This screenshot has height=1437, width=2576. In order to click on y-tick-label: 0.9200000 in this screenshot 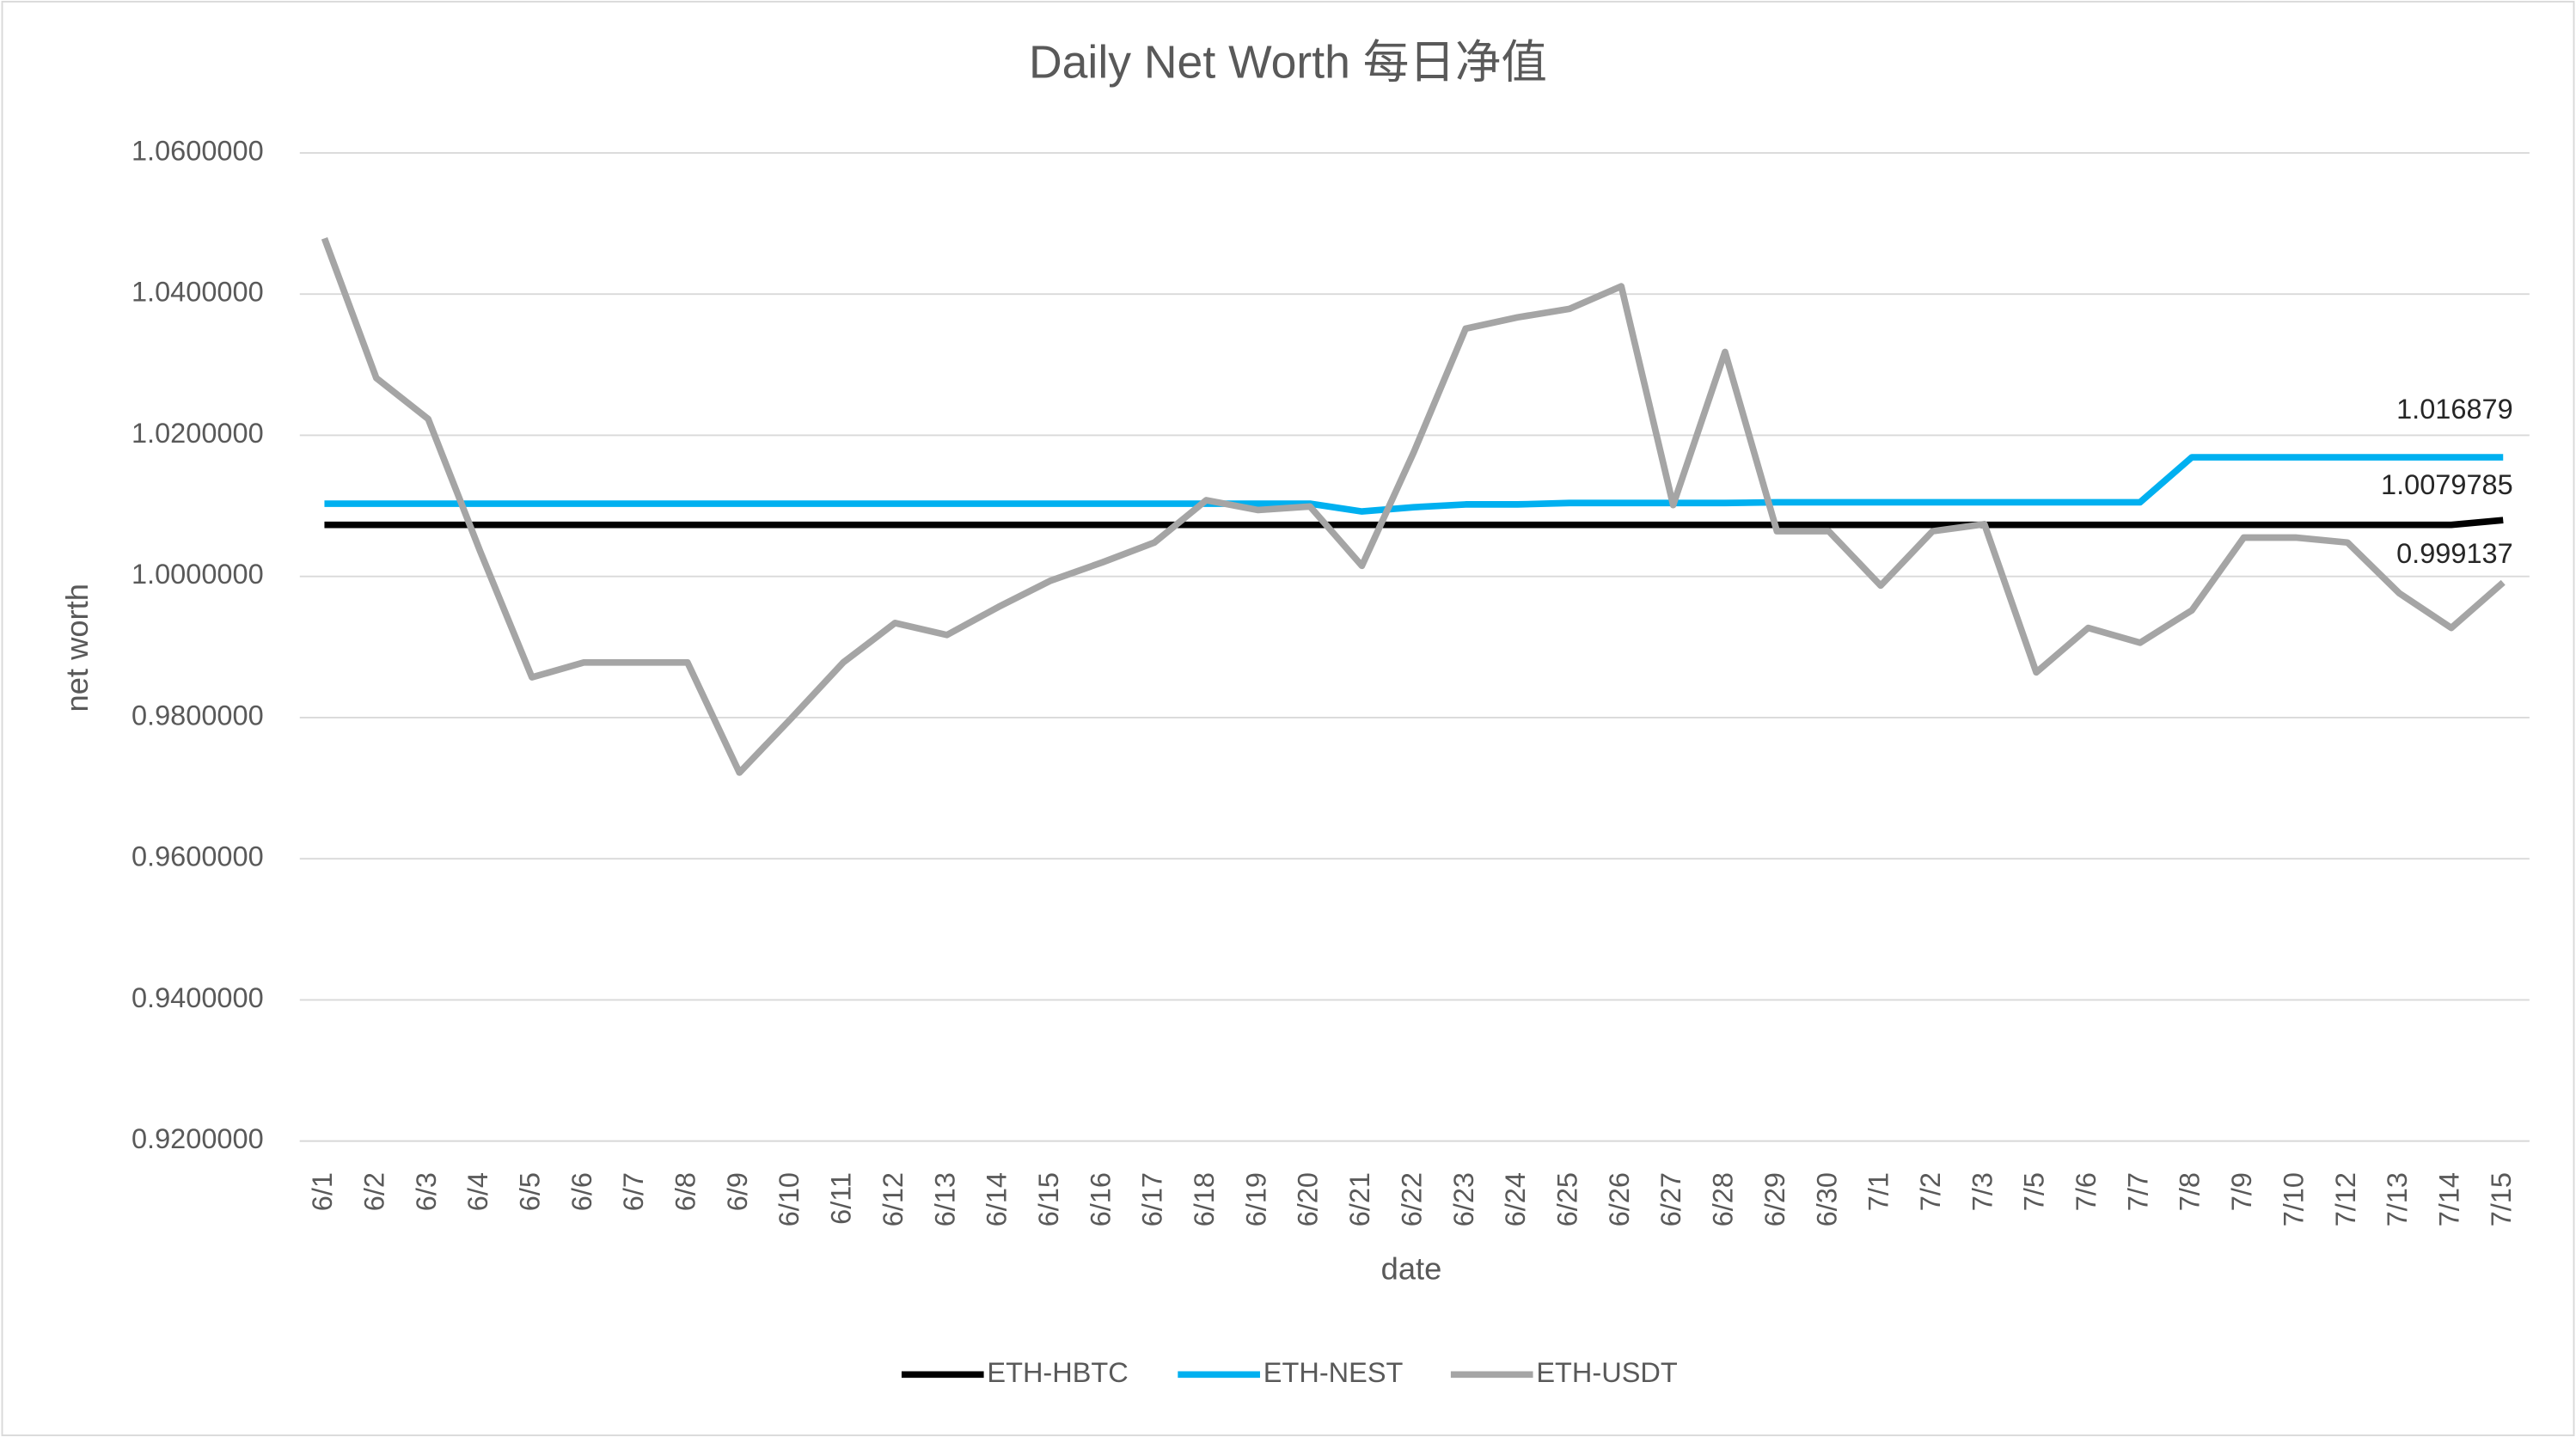, I will do `click(198, 1138)`.